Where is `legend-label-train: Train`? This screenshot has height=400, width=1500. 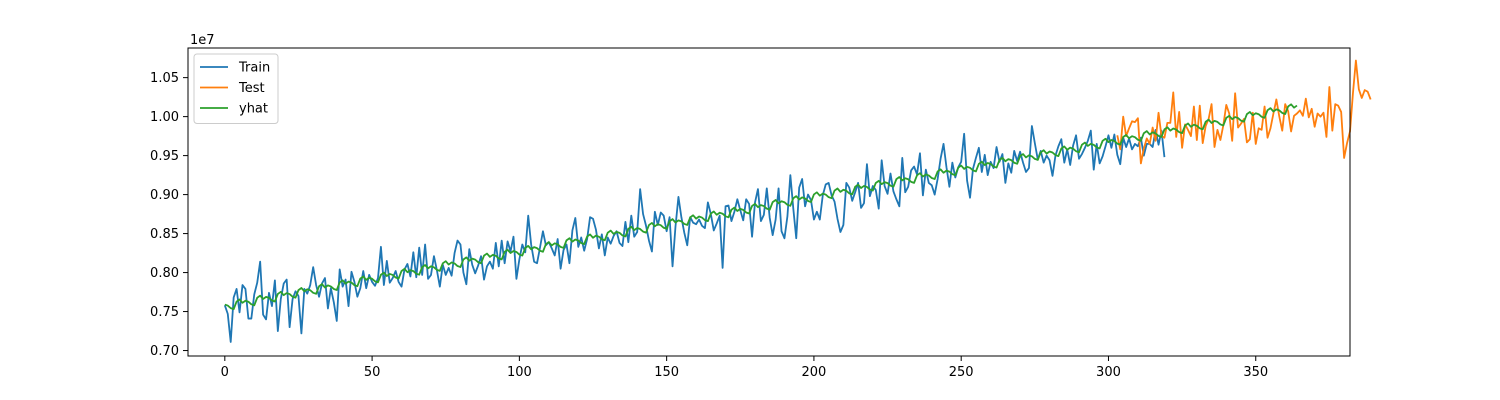
legend-label-train: Train is located at coordinates (254, 68).